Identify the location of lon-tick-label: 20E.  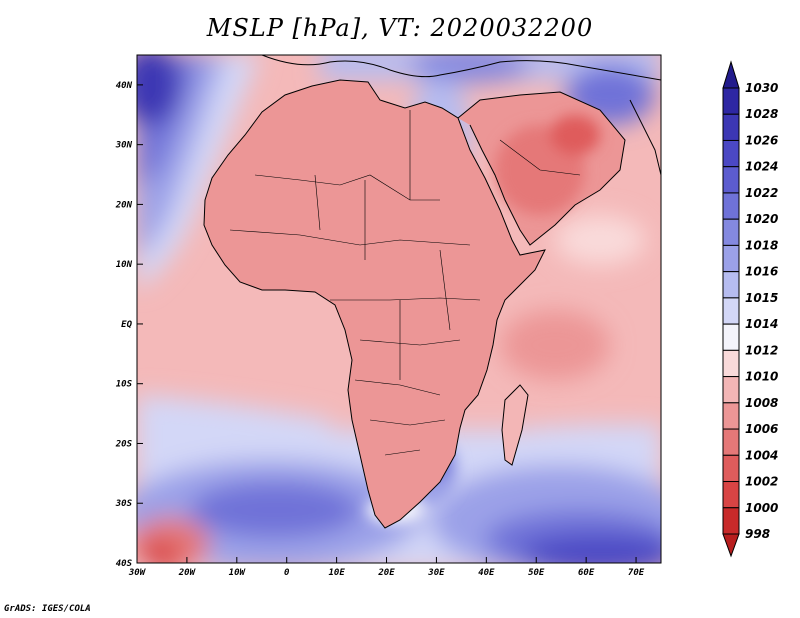
(386, 573).